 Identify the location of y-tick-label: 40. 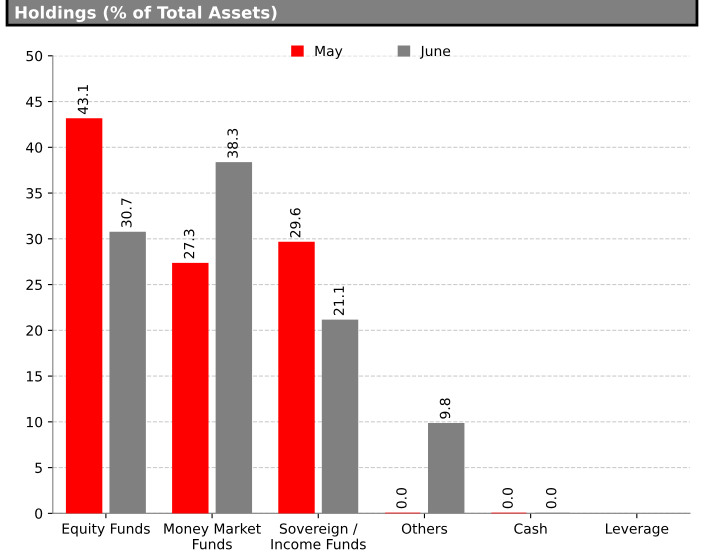
(34, 147).